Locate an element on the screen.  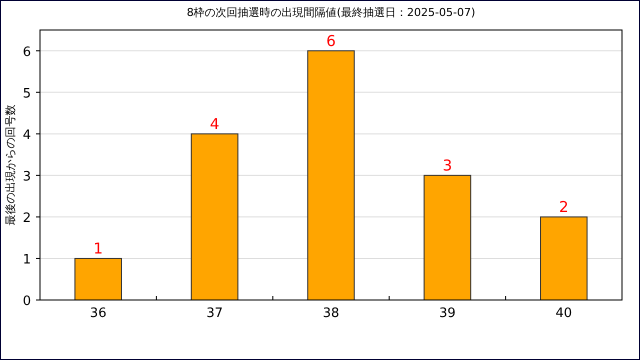
y-tick-label: 6 is located at coordinates (26, 52).